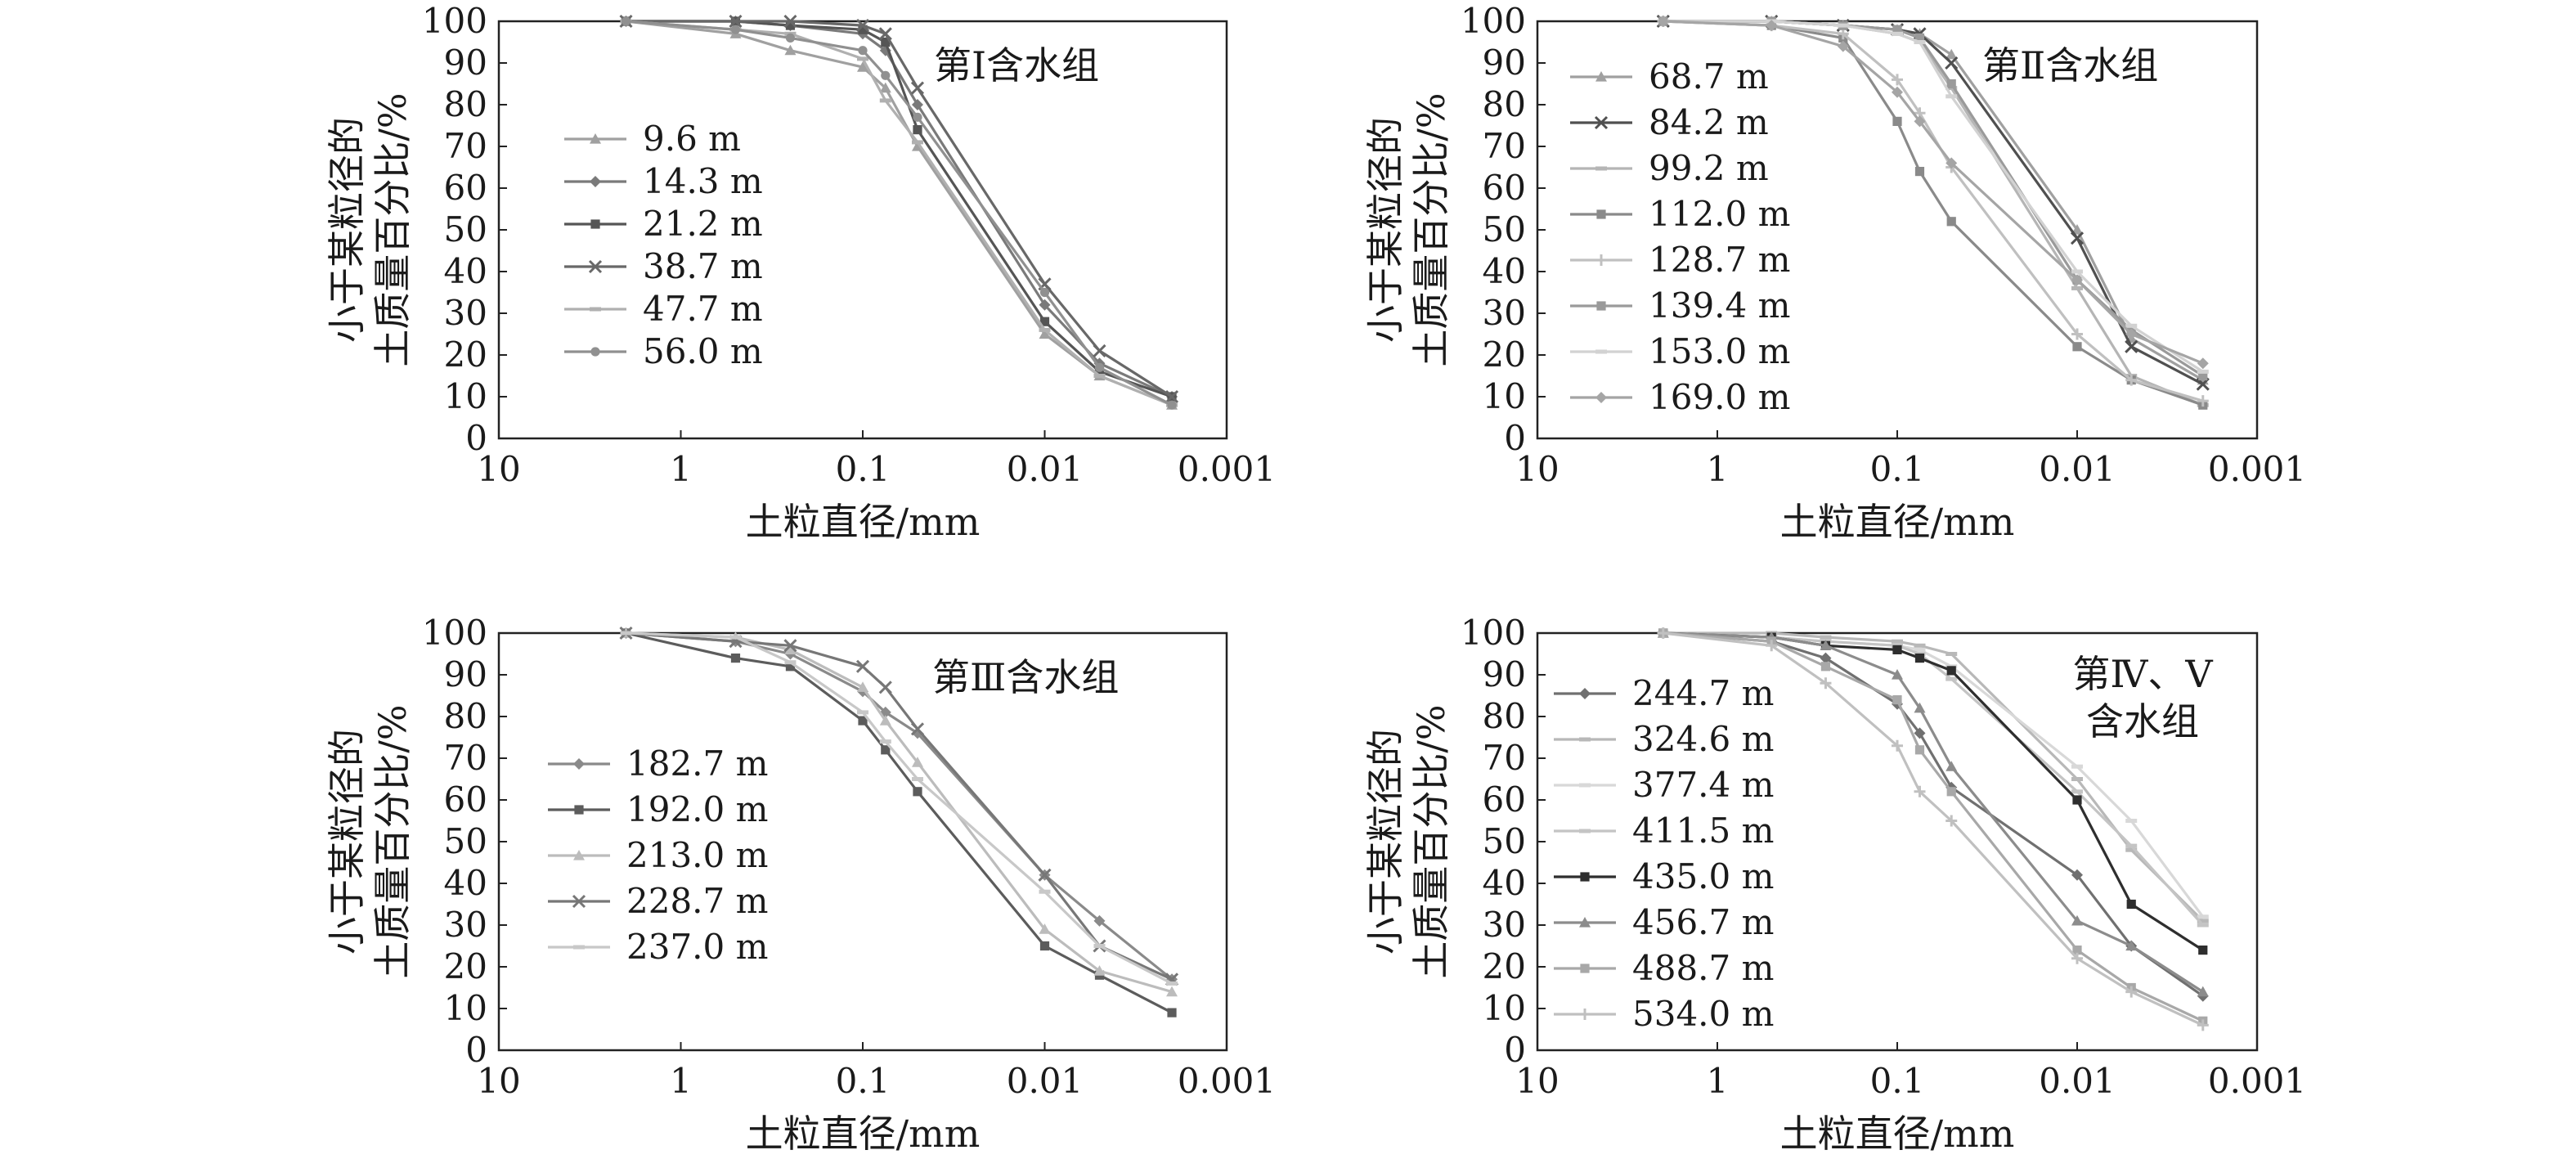  What do you see at coordinates (347, 230) in the screenshot?
I see `y-axis-title-line: 小于某粒径的` at bounding box center [347, 230].